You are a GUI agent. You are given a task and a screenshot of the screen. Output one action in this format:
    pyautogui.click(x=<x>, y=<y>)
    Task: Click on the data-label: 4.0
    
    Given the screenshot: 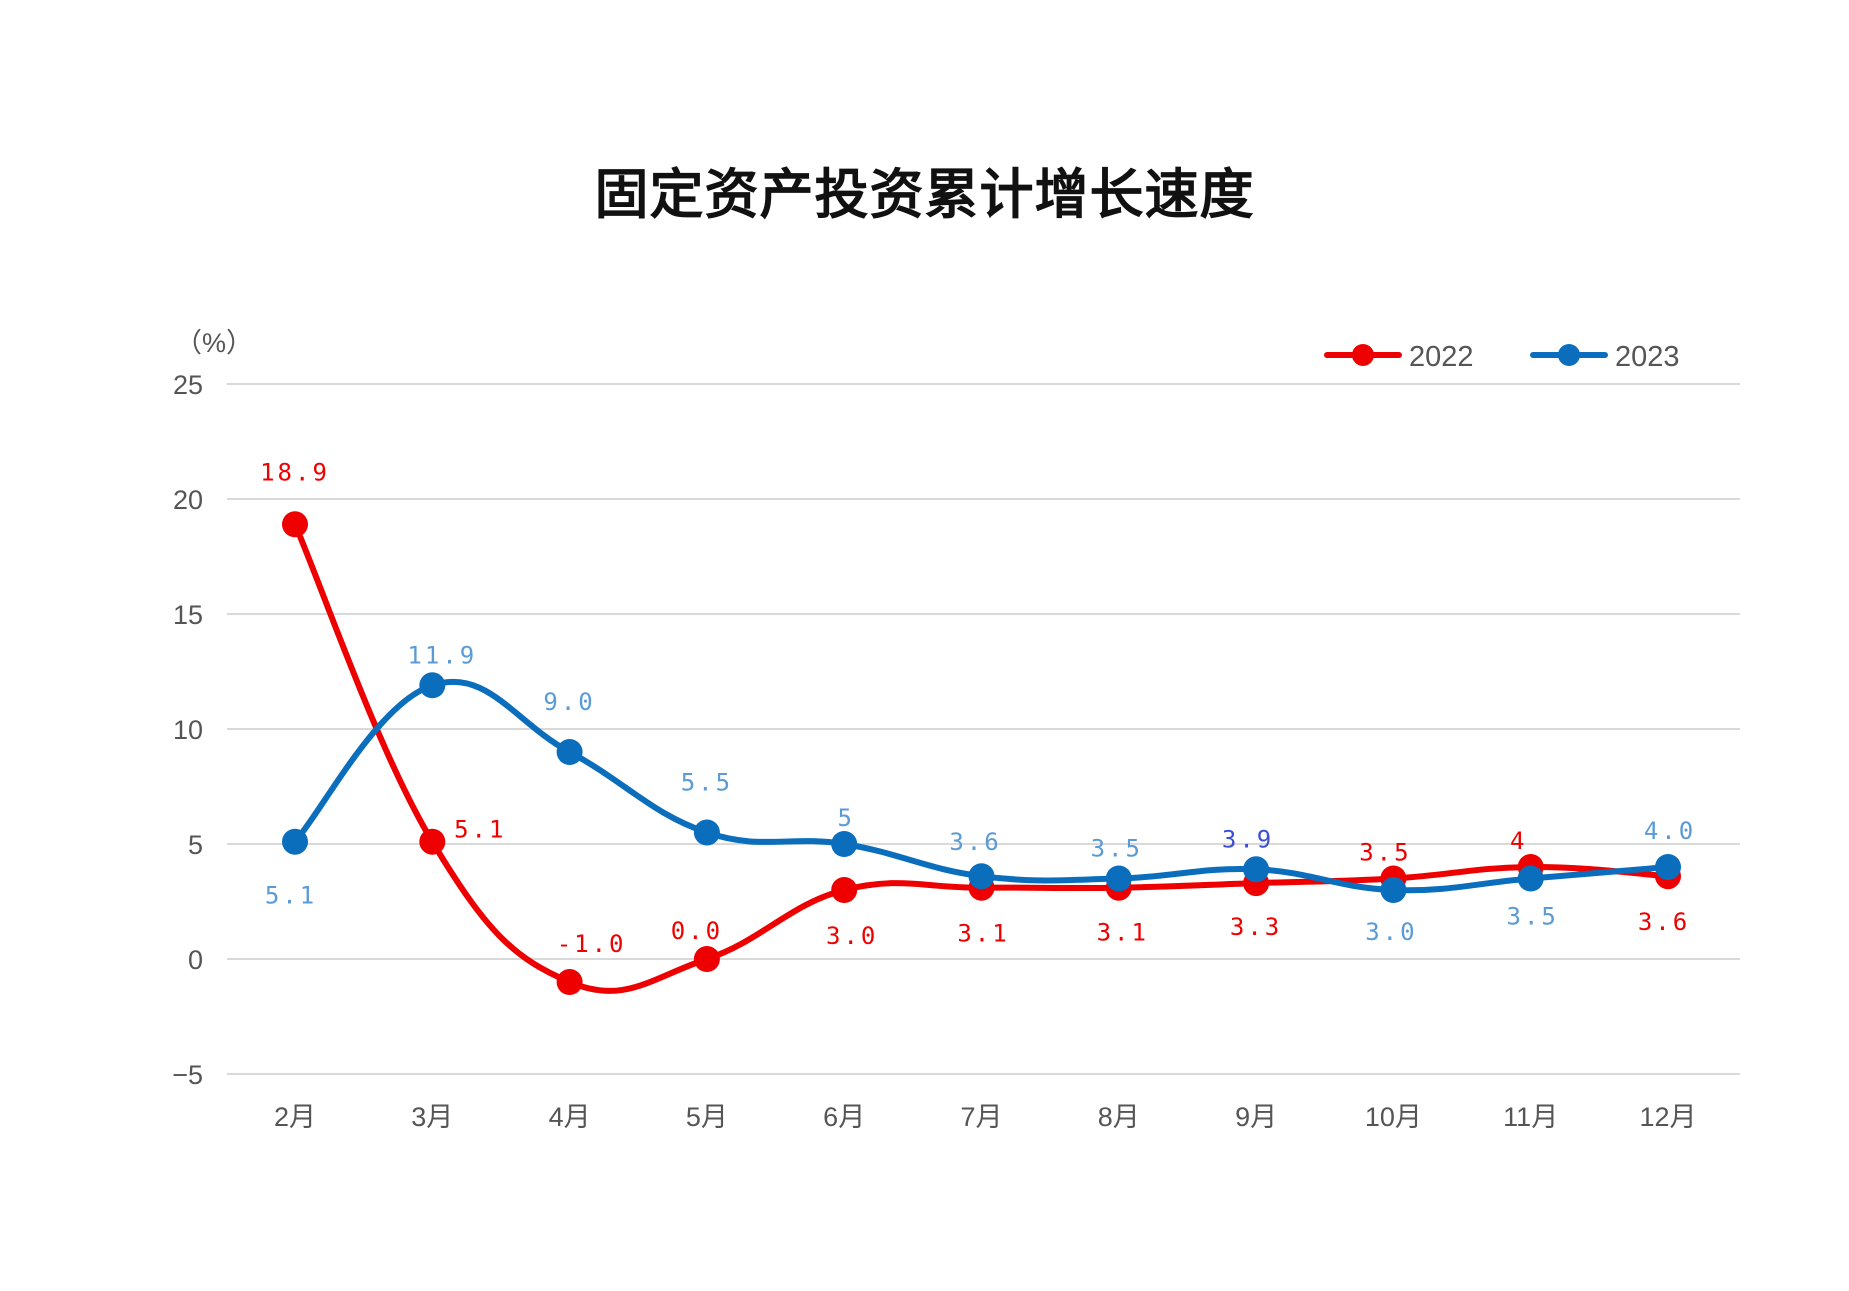 What is the action you would take?
    pyautogui.click(x=1670, y=831)
    